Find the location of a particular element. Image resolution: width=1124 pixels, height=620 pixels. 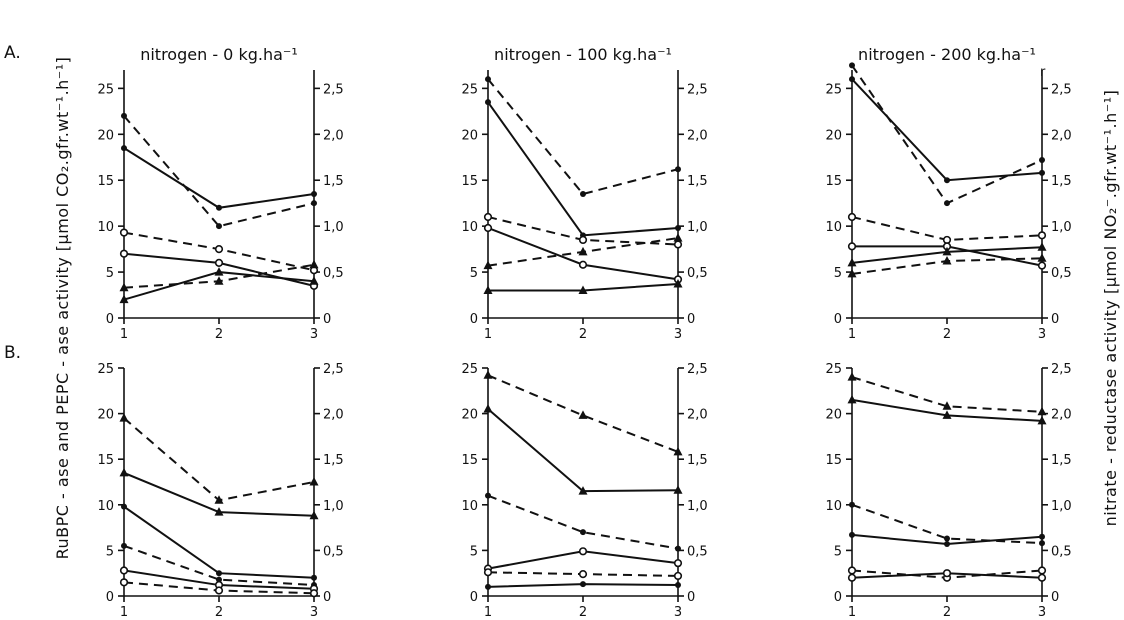

panel-title: nitrogen - 100 kg.ha⁻¹ is located at coordinates (583, 54).